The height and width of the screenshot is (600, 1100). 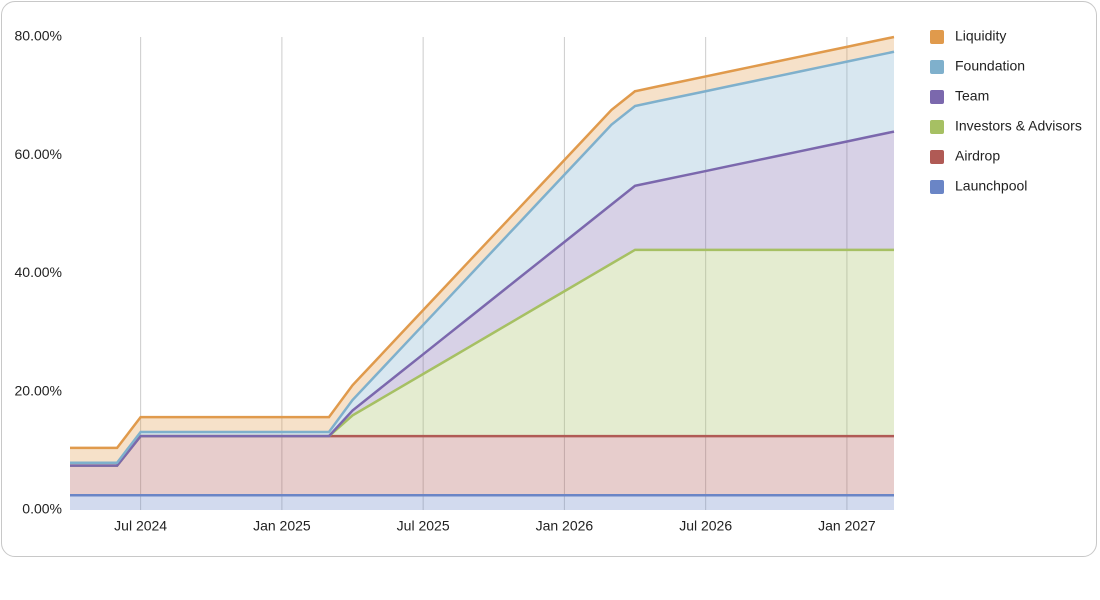 I want to click on legend-label: Launchpool, so click(x=991, y=186).